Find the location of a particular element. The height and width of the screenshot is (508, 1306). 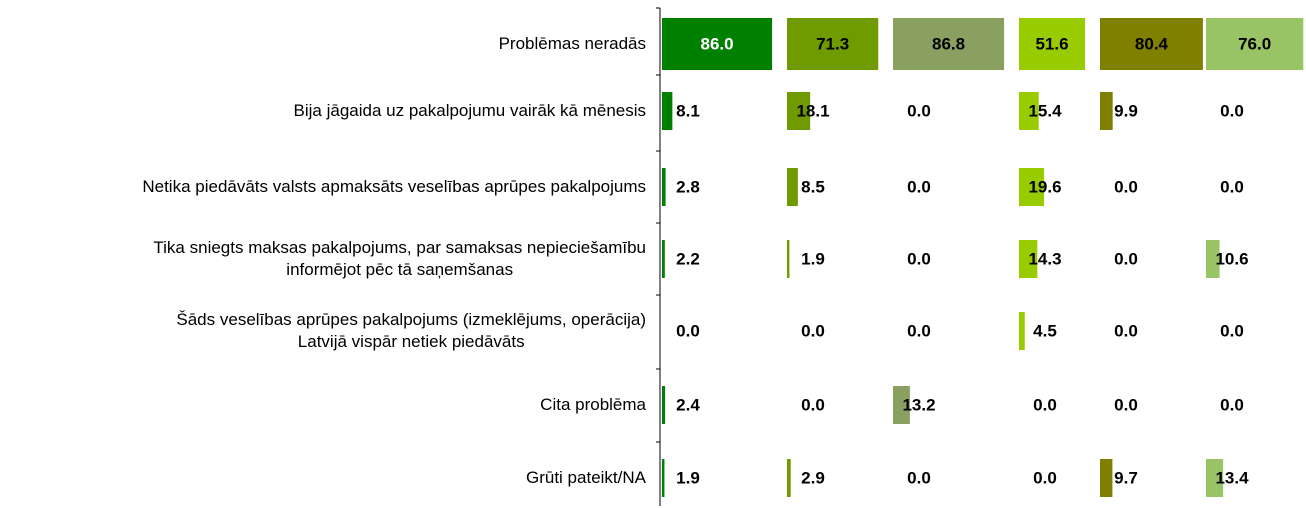

value-label: 19.6 is located at coordinates (1044, 186).